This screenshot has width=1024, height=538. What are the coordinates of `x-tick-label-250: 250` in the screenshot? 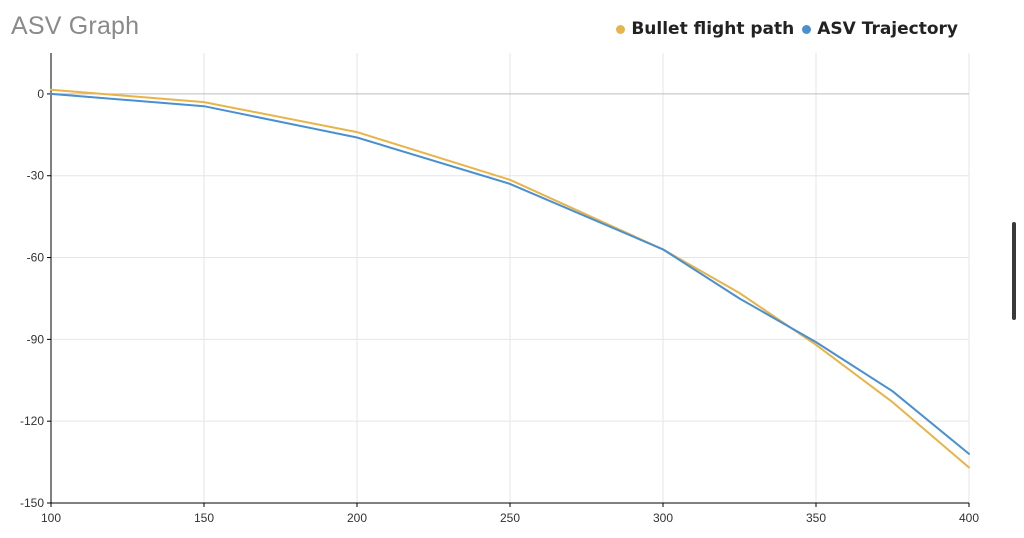 It's located at (510, 518).